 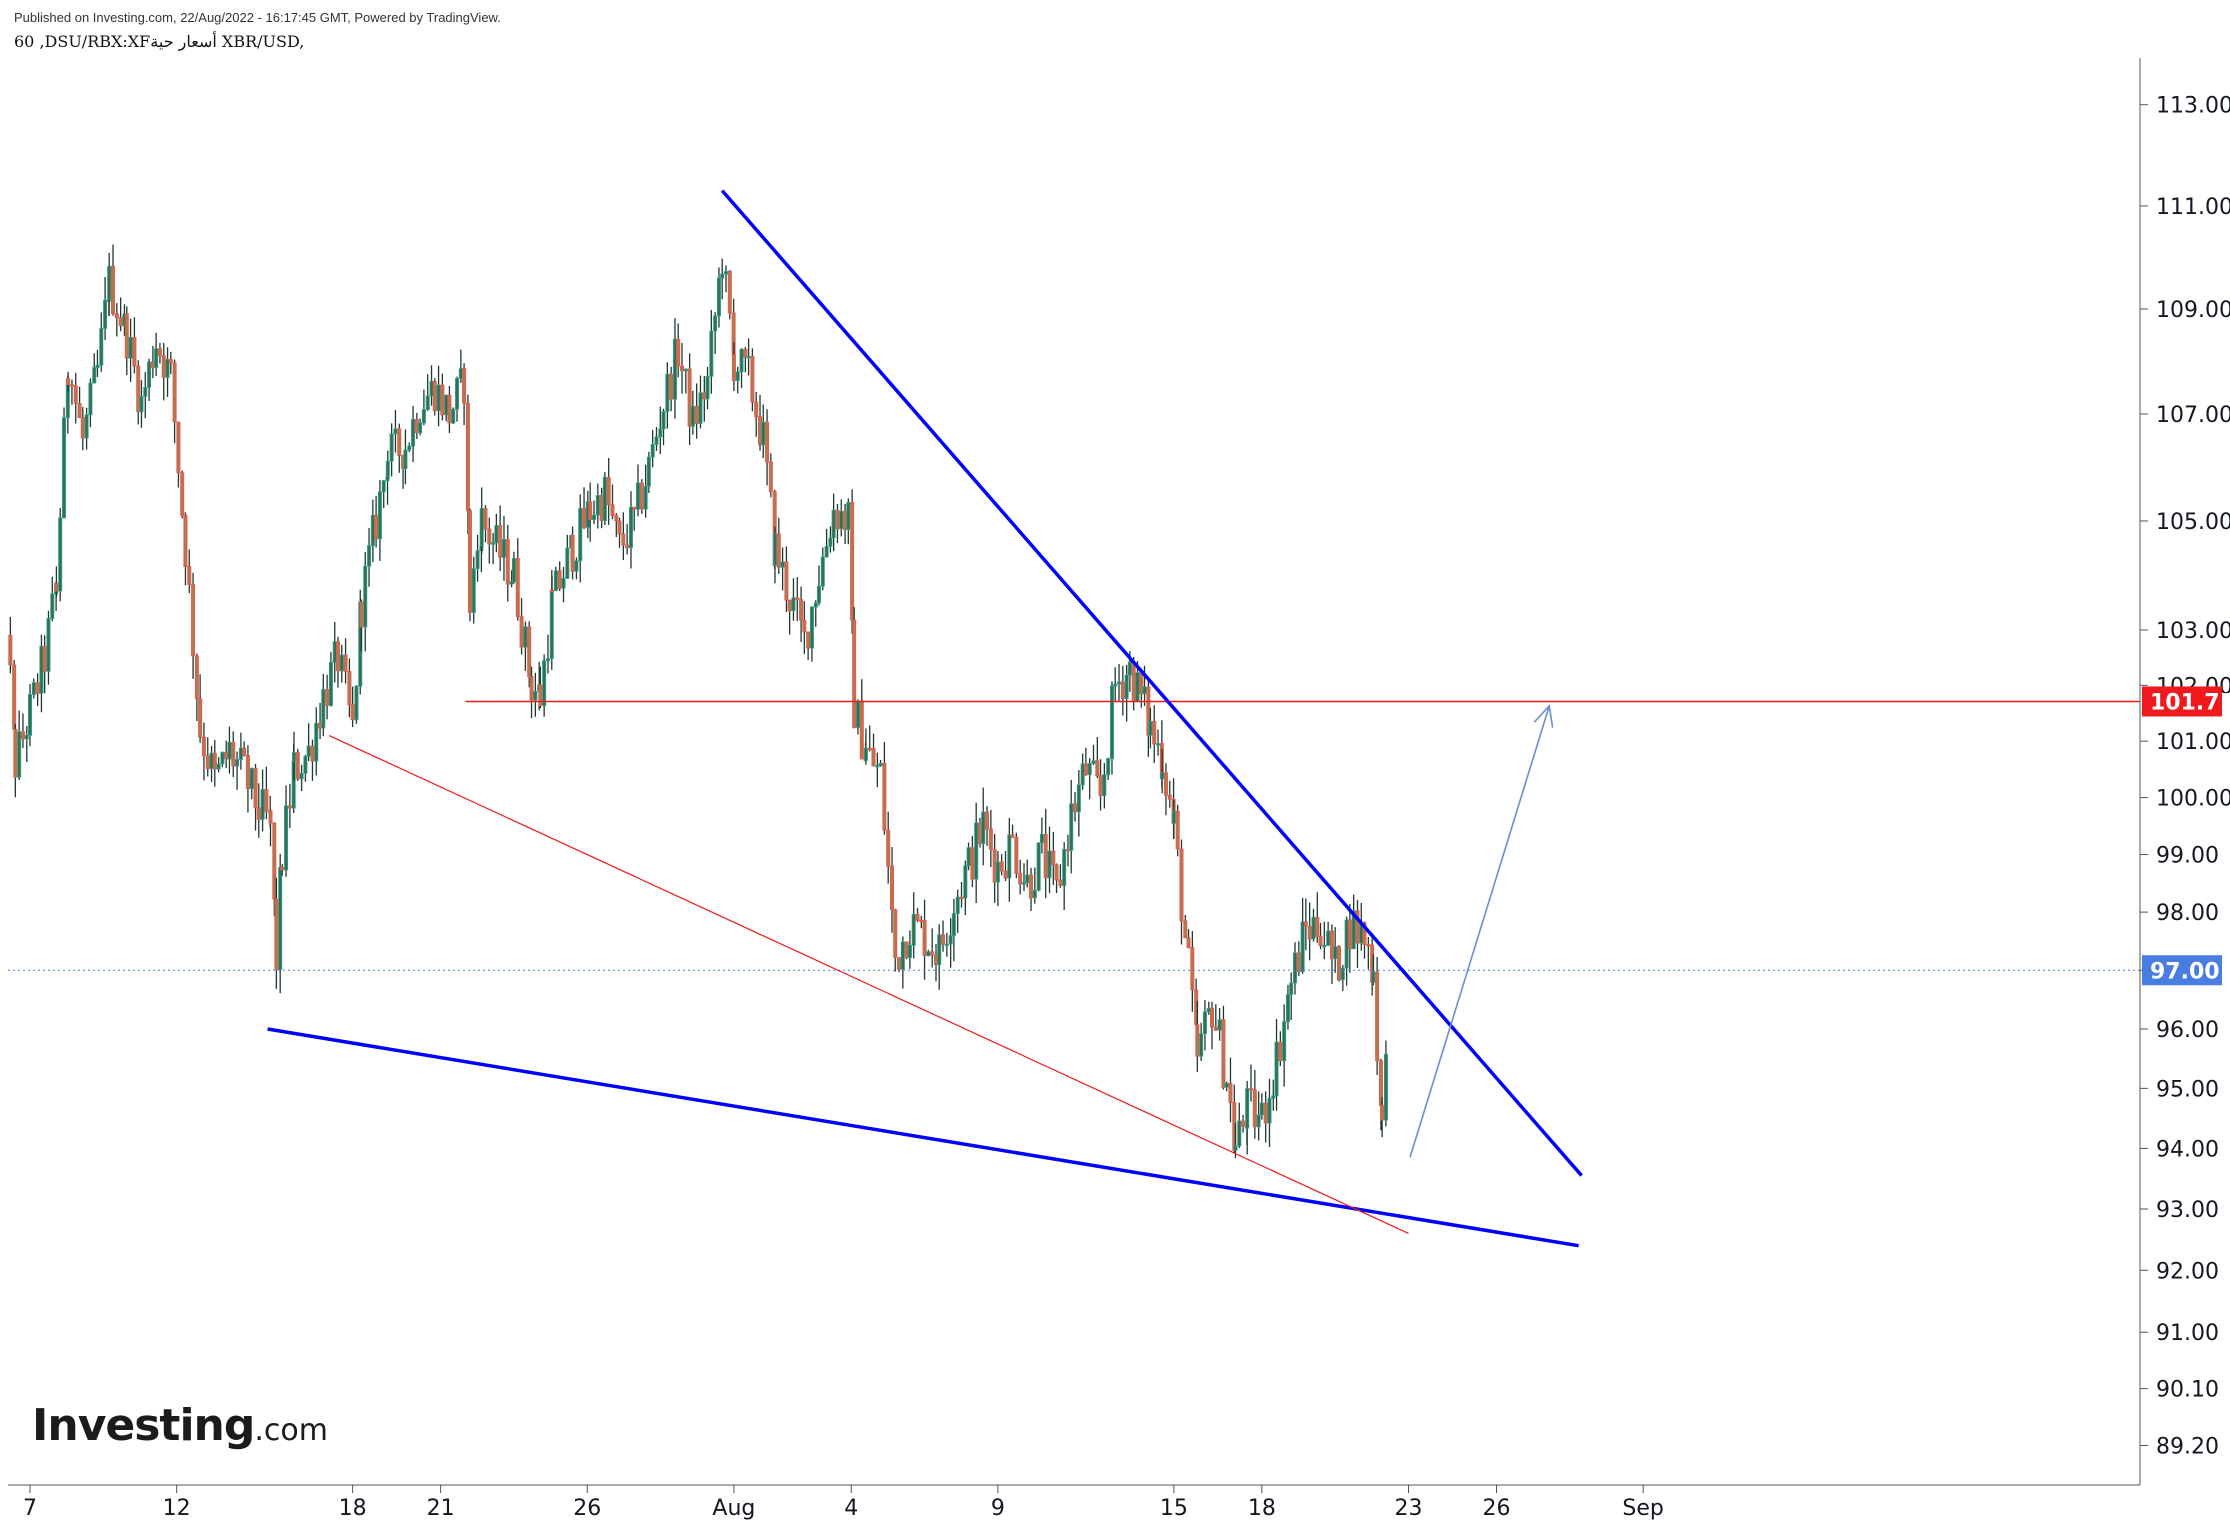 I want to click on price-tick-label: 100.00, so click(x=2193, y=799).